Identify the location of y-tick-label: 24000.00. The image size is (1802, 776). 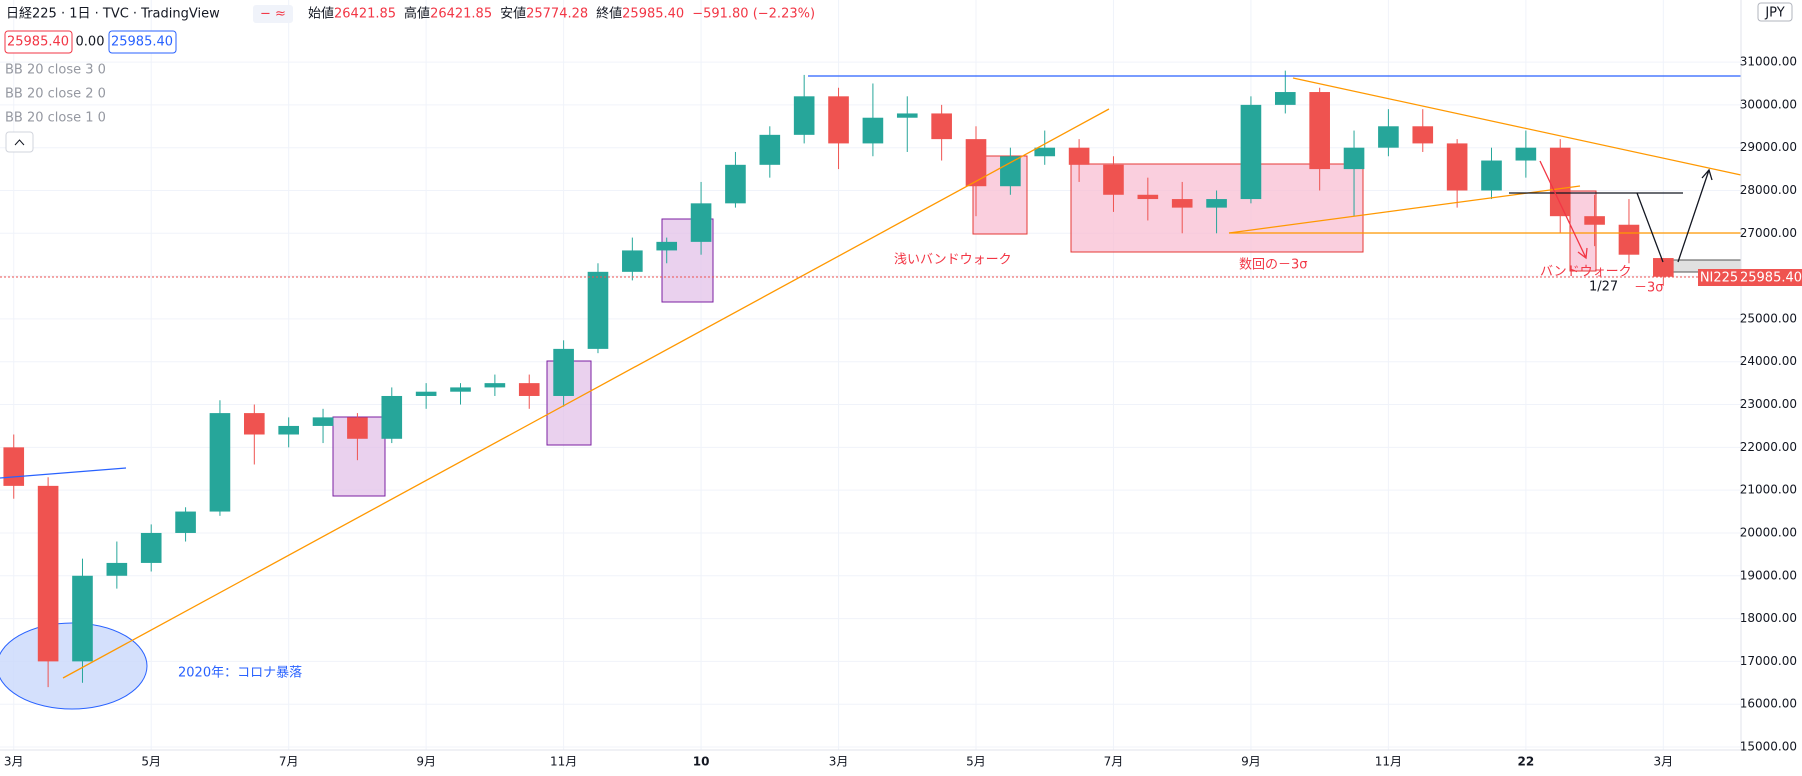
(1768, 361).